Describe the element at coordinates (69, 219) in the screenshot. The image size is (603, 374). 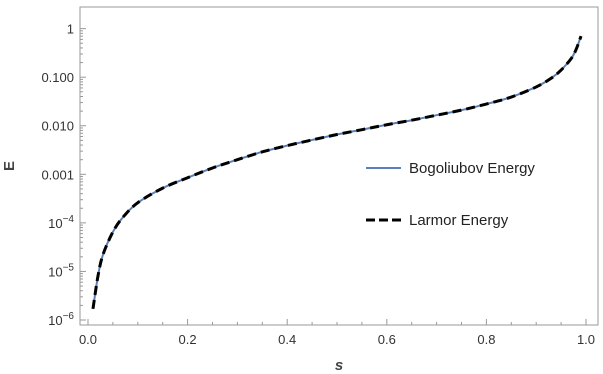
I see `y-tick-exponent: −4` at that location.